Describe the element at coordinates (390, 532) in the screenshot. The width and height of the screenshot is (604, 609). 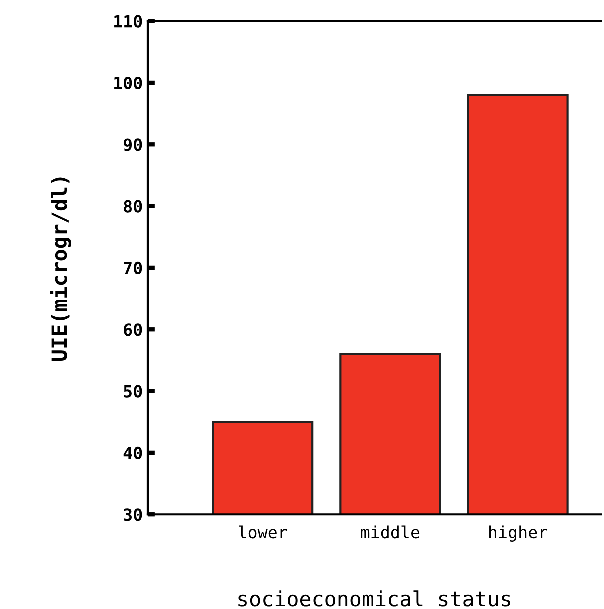
I see `x-tick-label: middle` at that location.